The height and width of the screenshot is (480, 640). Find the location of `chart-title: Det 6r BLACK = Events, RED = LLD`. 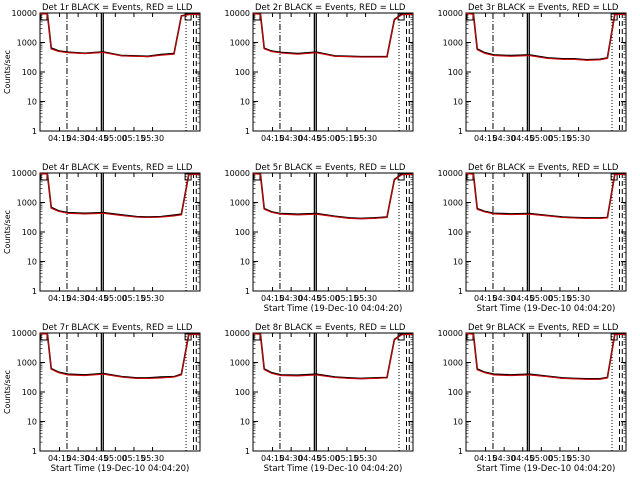

chart-title: Det 6r BLACK = Events, RED = LLD is located at coordinates (543, 168).